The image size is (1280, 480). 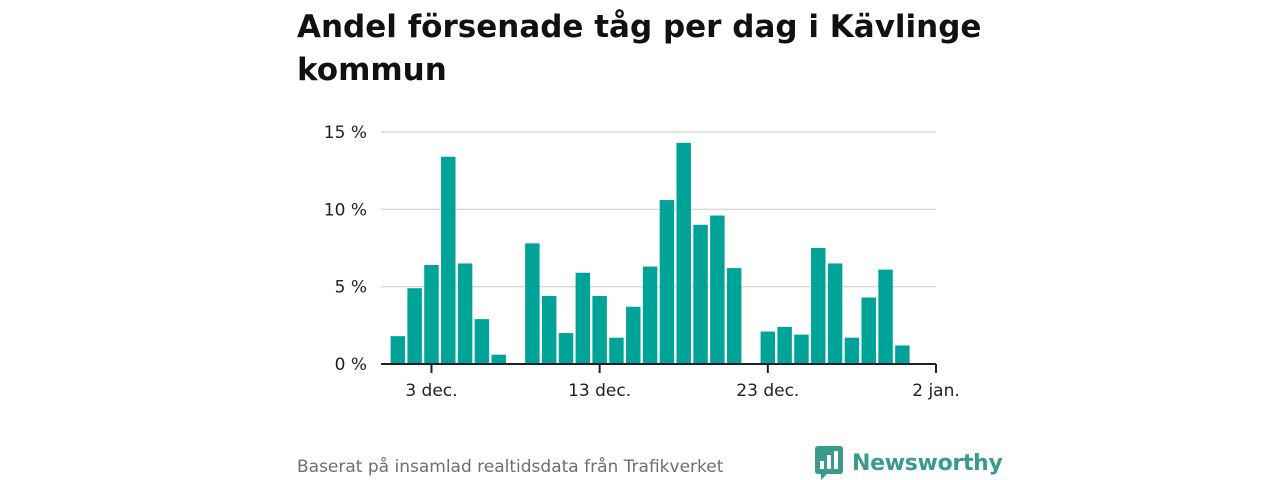 I want to click on y-axis-labels: 0 % 5 % 10 % 15 %, so click(x=345, y=249).